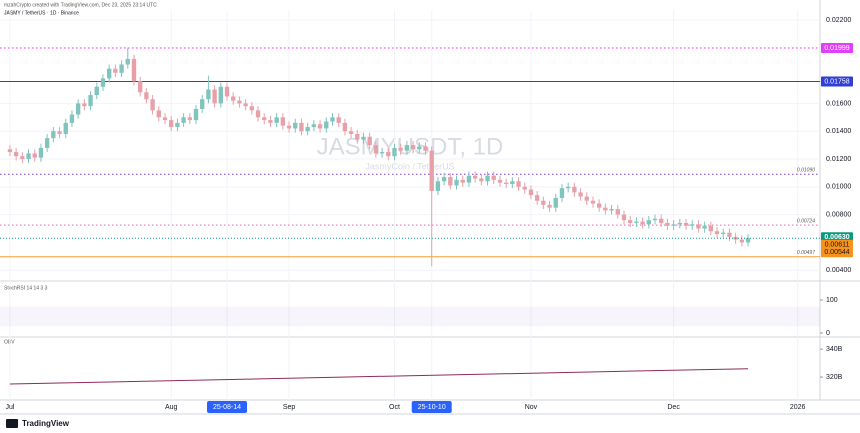 The width and height of the screenshot is (860, 433). What do you see at coordinates (806, 253) in the screenshot?
I see `level-label: 0.00497` at bounding box center [806, 253].